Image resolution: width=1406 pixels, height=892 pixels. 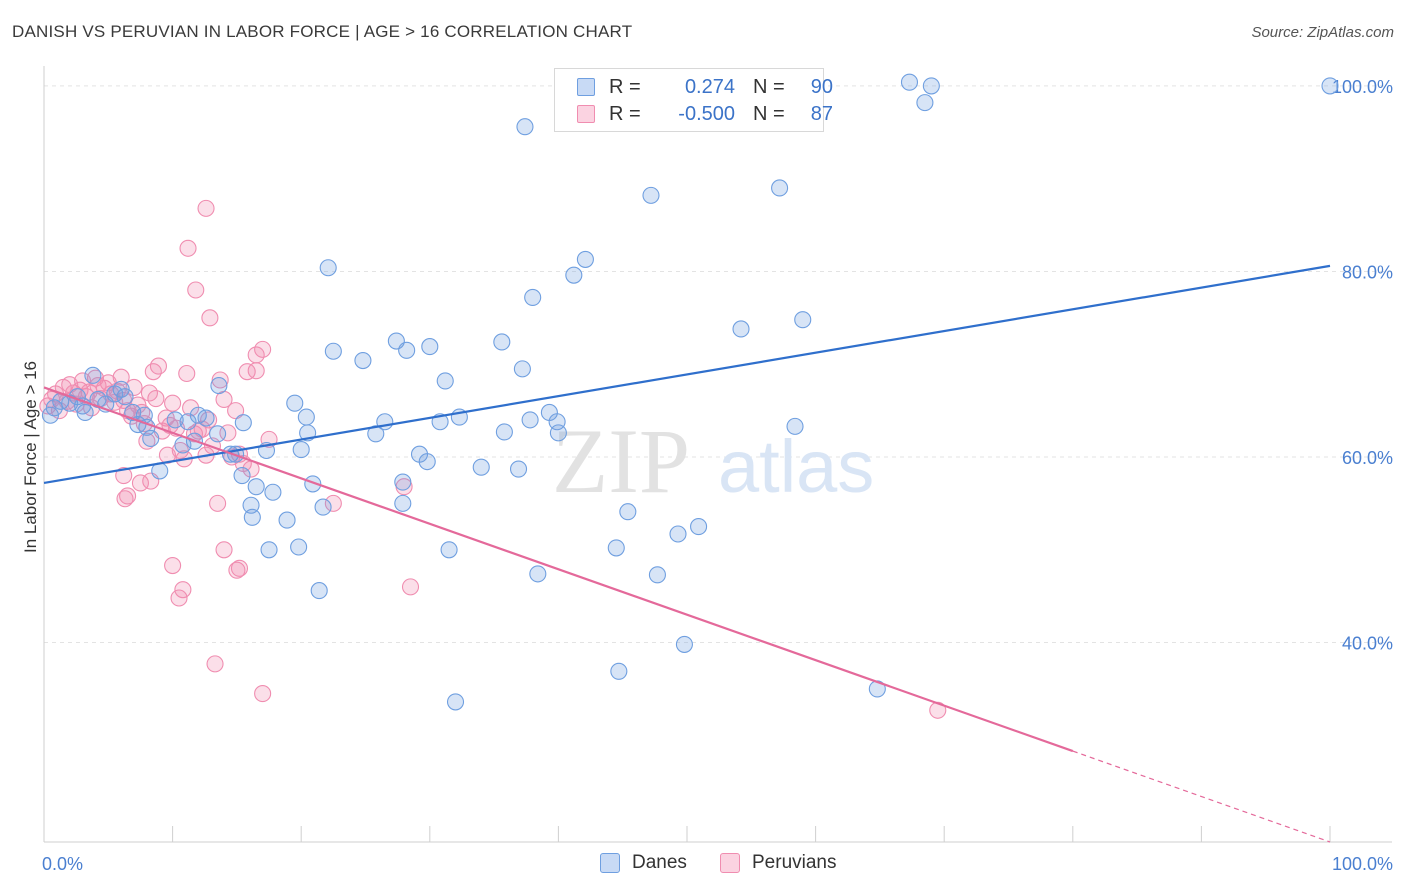 What do you see at coordinates (30, 457) in the screenshot?
I see `y-axis-label: In Labor Force | Age > 16` at bounding box center [30, 457].